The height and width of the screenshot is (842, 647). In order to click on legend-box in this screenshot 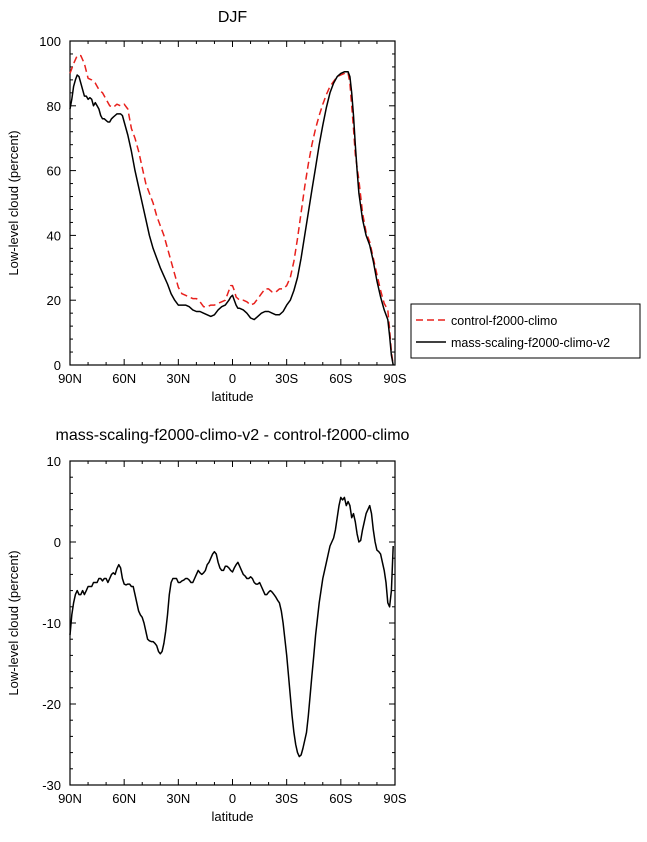, I will do `click(525, 331)`.